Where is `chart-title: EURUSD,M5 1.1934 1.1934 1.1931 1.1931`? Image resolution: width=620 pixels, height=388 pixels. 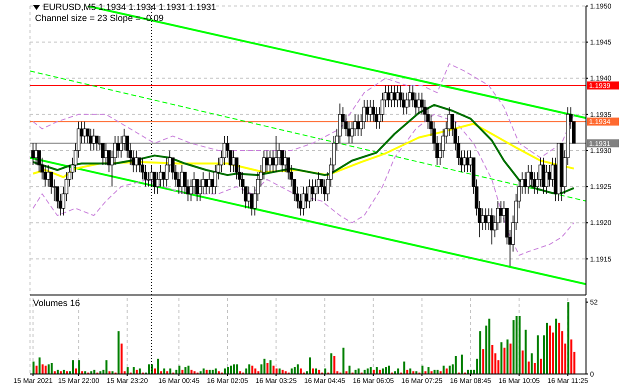 chart-title: EURUSD,M5 1.1934 1.1934 1.1931 1.1931 is located at coordinates (129, 7).